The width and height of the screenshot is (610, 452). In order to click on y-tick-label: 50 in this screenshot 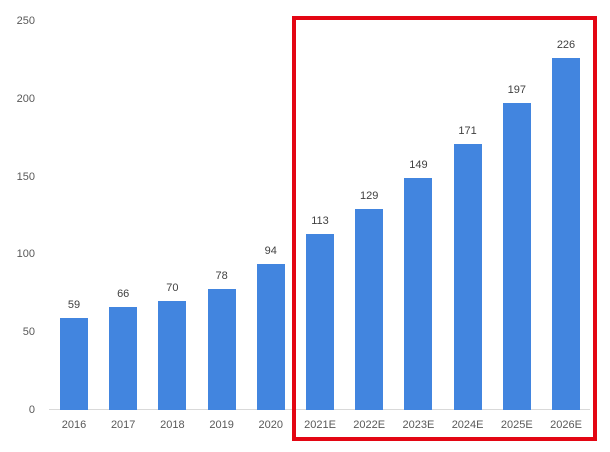, I will do `click(28, 332)`.